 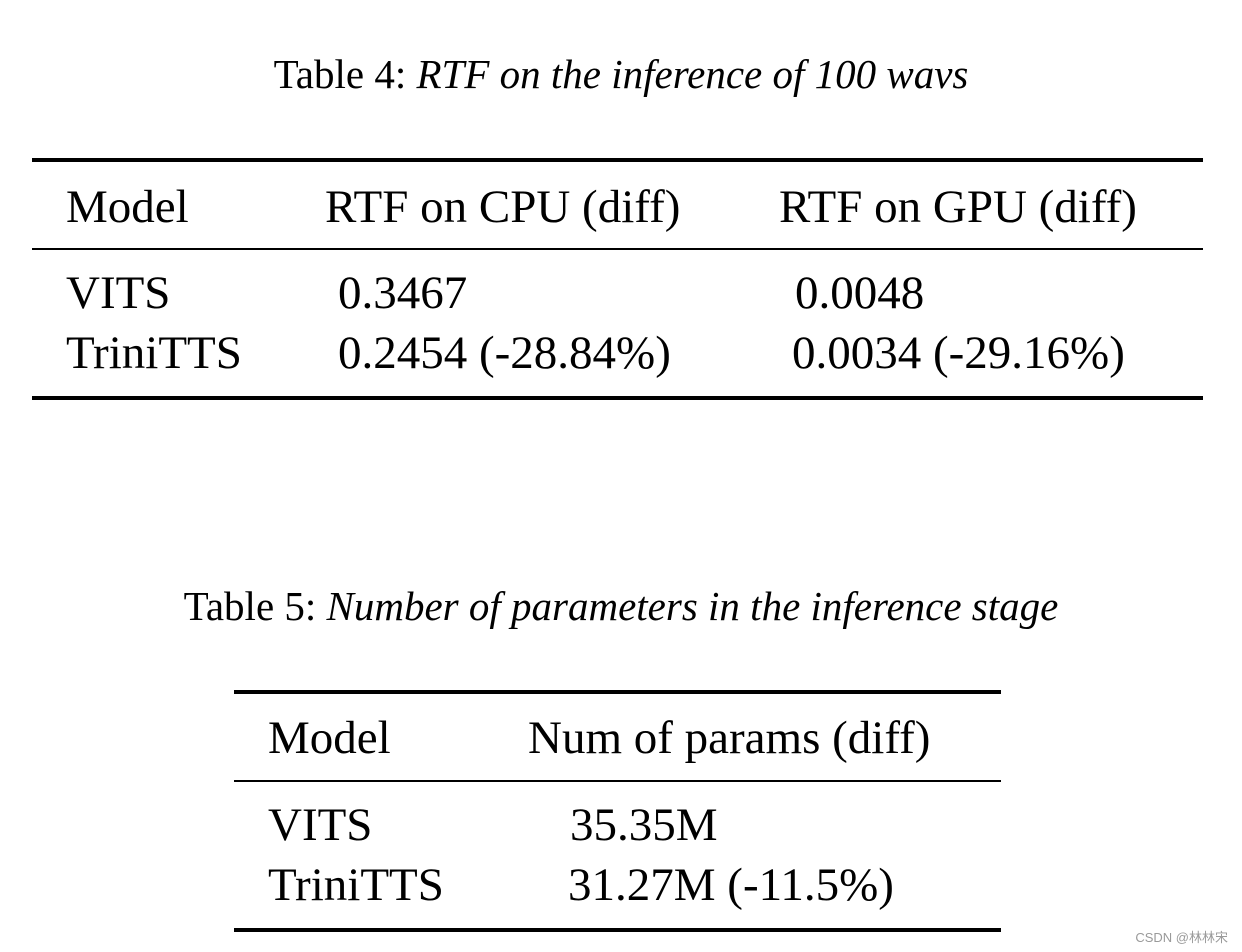 What do you see at coordinates (127, 207) in the screenshot?
I see `table4-header-model: Model` at bounding box center [127, 207].